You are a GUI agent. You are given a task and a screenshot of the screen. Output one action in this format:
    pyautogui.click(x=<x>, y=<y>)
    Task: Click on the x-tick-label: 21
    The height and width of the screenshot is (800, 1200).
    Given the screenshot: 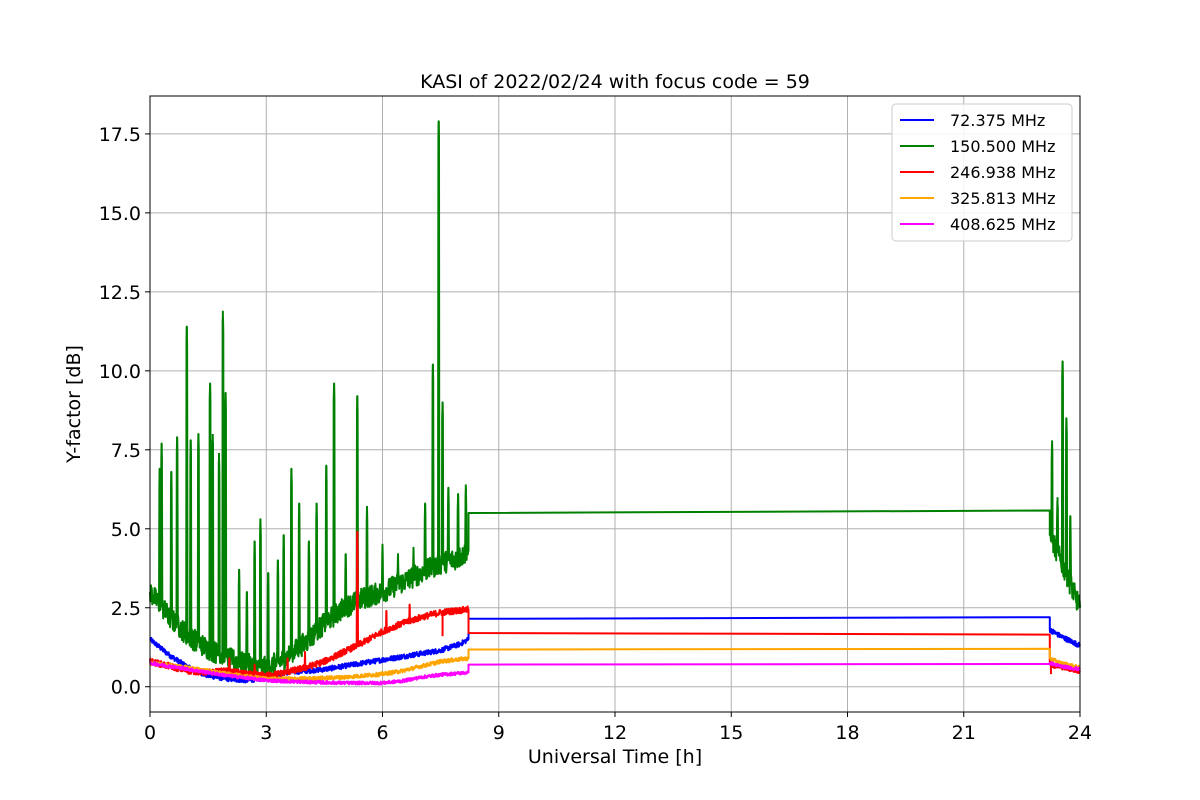 What is the action you would take?
    pyautogui.click(x=964, y=733)
    